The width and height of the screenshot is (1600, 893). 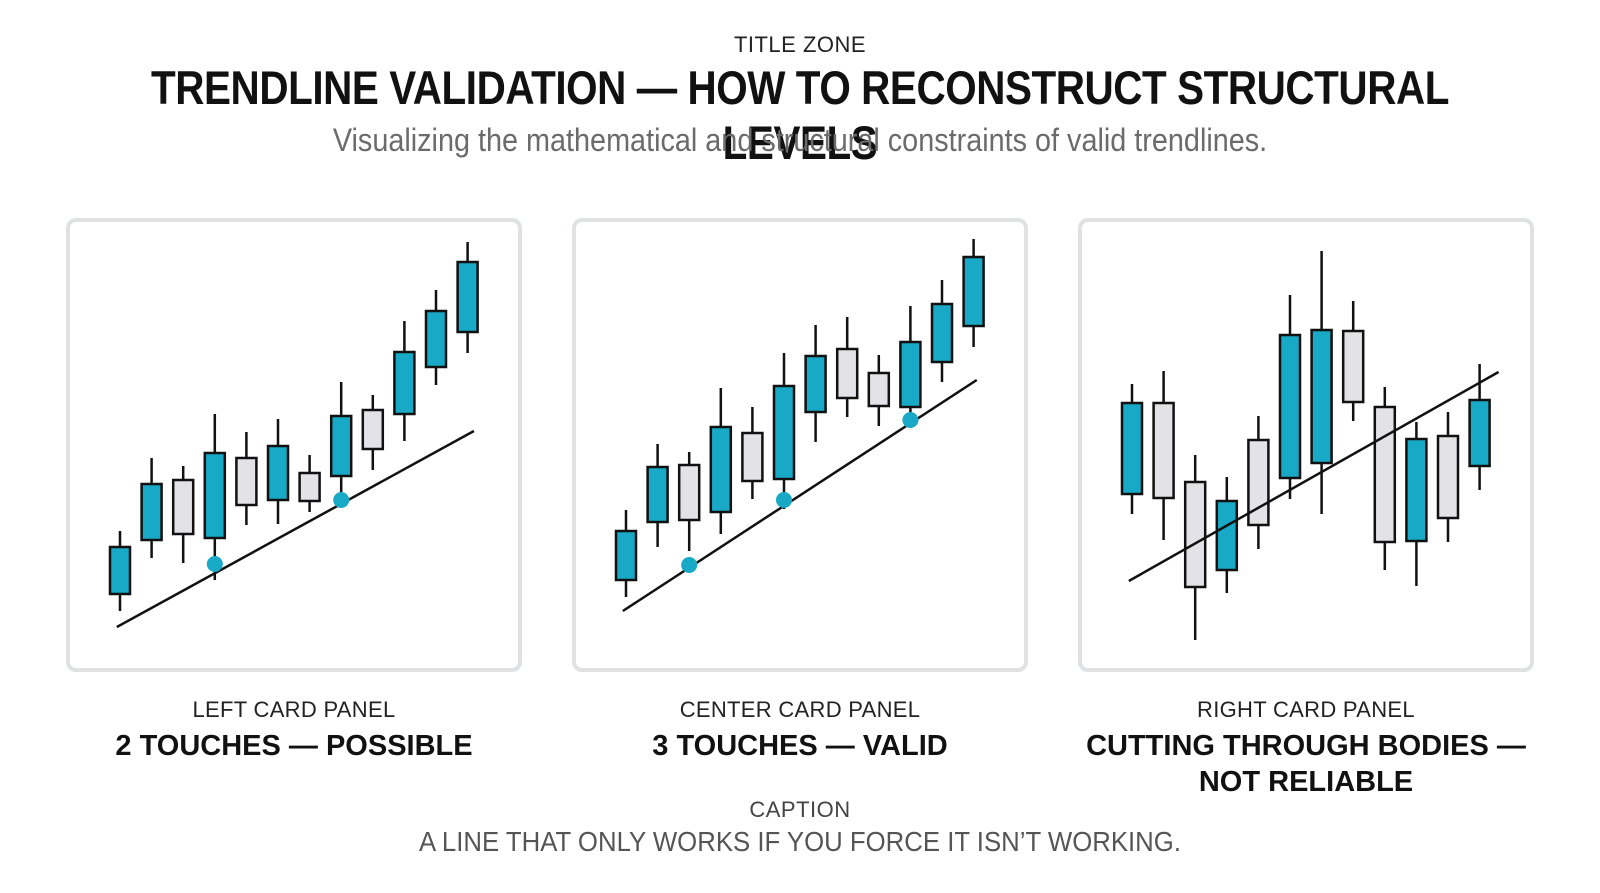 I want to click on center-card-panel, so click(x=800, y=445).